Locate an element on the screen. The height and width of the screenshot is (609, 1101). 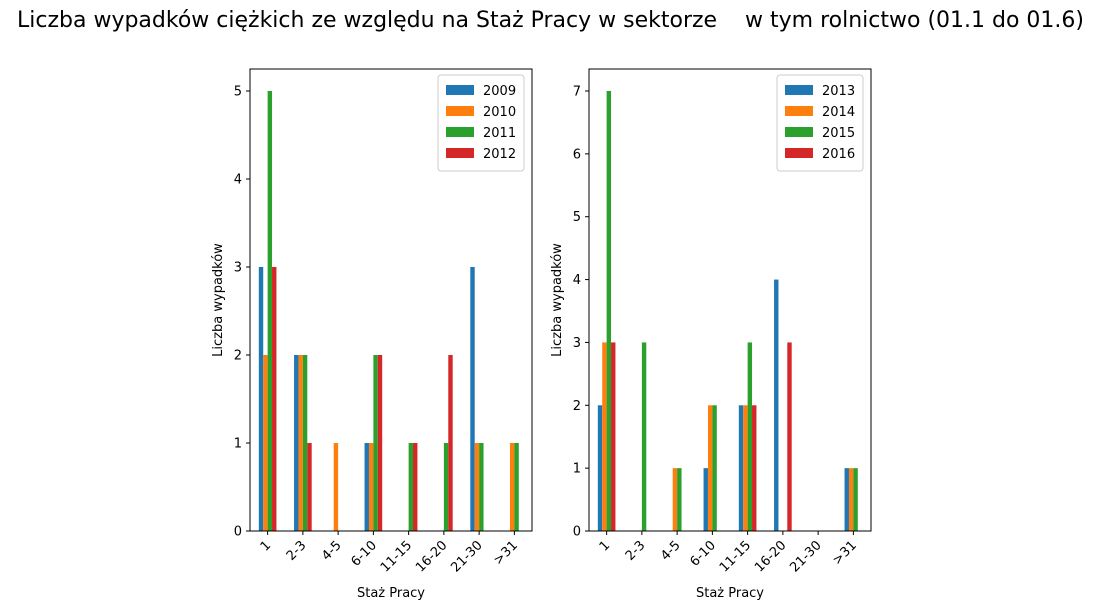
legend-entry: 2013 is located at coordinates (838, 91).